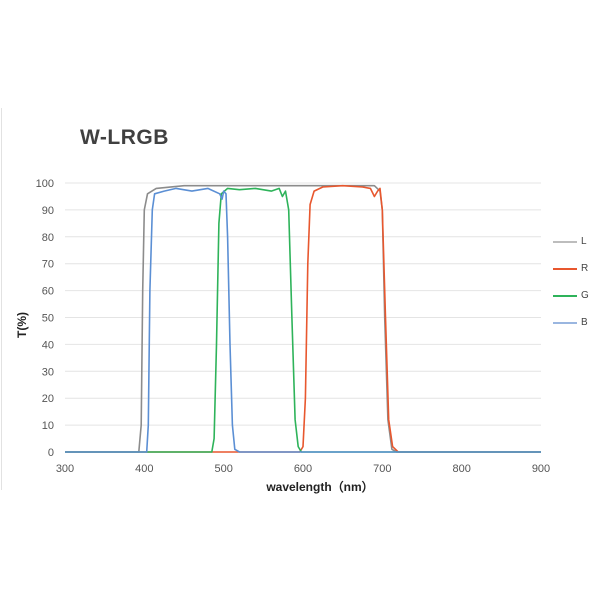 Image resolution: width=600 pixels, height=600 pixels. I want to click on y-tick-label: 30, so click(48, 372).